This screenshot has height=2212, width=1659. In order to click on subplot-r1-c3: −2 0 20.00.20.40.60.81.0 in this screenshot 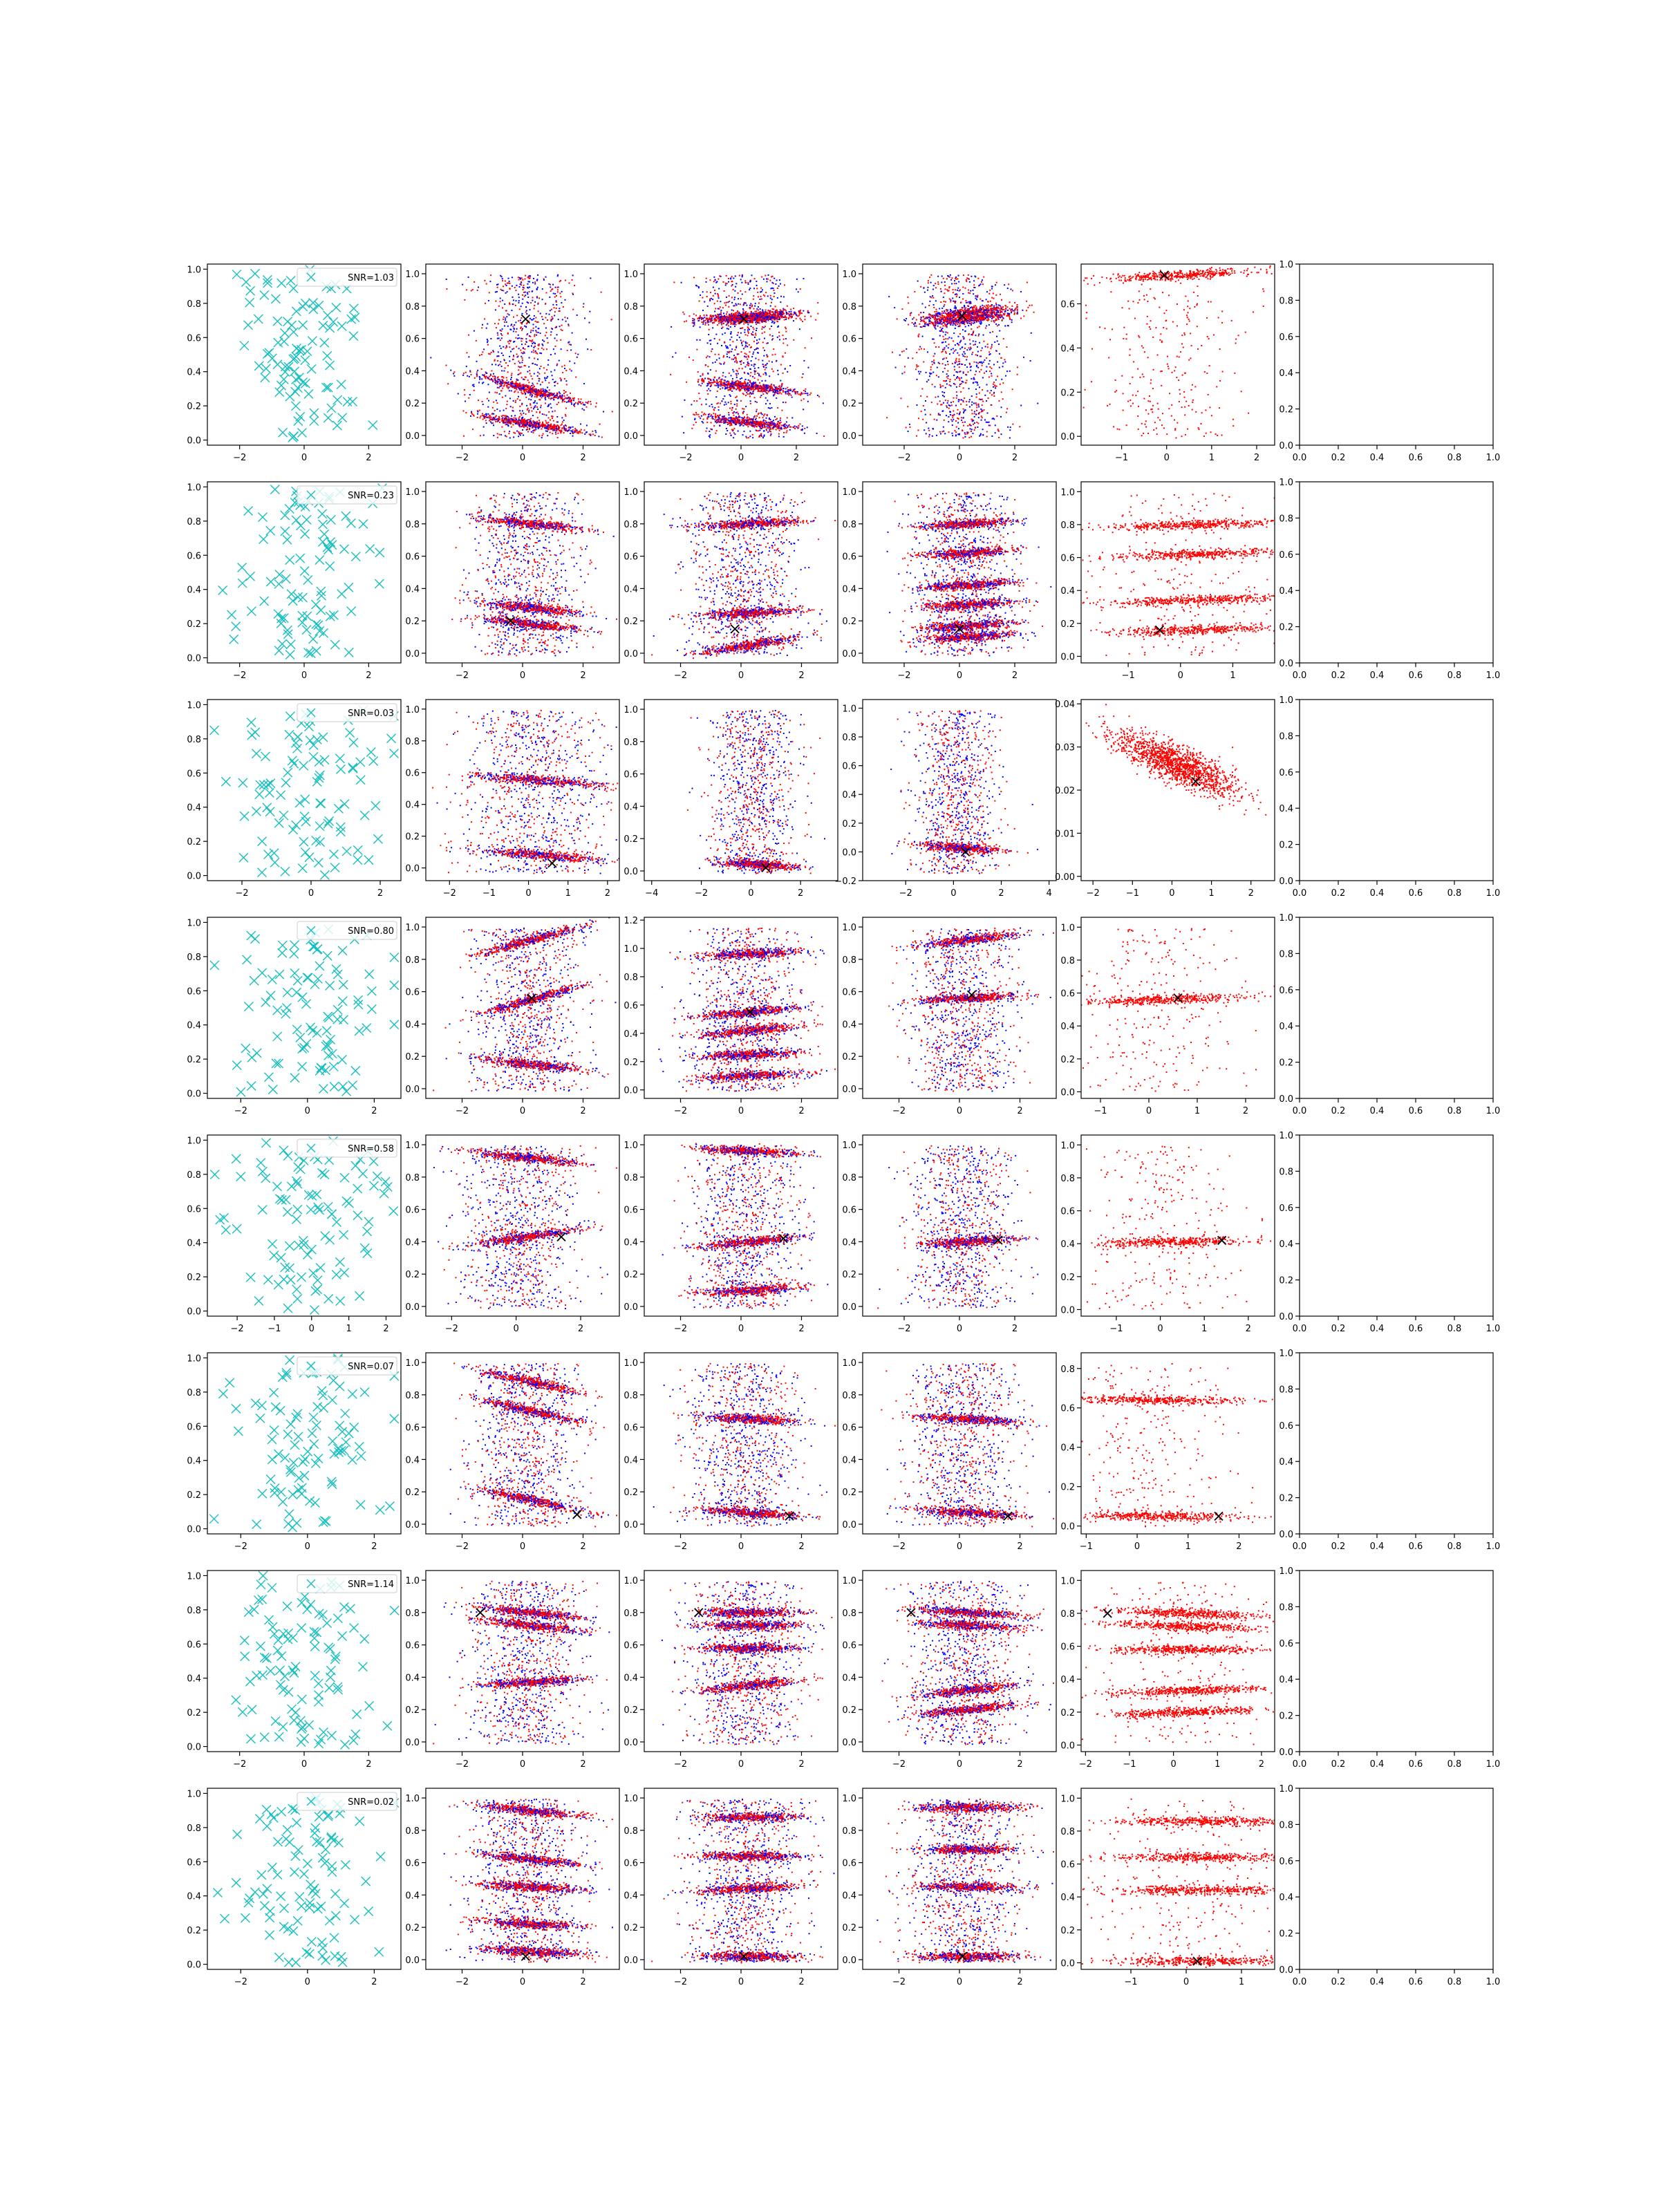, I will do `click(737, 364)`.